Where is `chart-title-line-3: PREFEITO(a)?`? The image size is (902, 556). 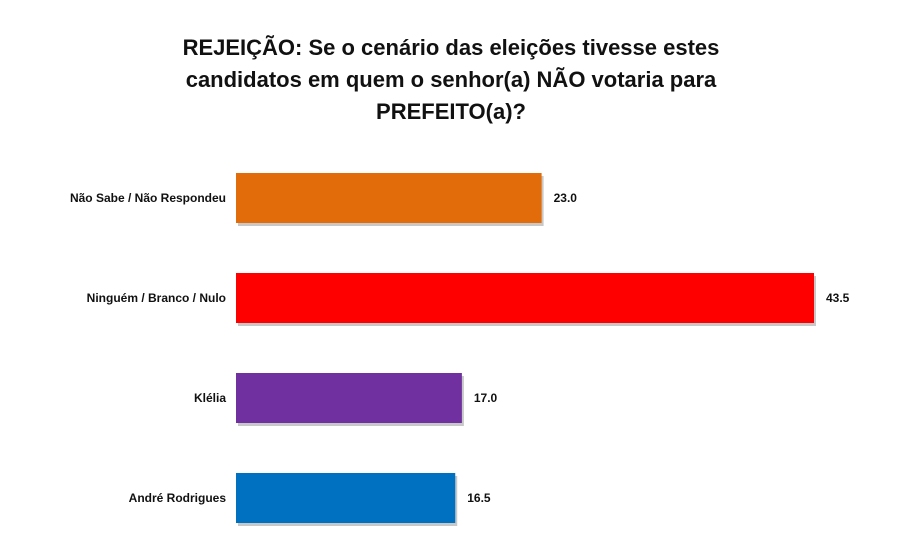
chart-title-line-3: PREFEITO(a)? is located at coordinates (451, 111).